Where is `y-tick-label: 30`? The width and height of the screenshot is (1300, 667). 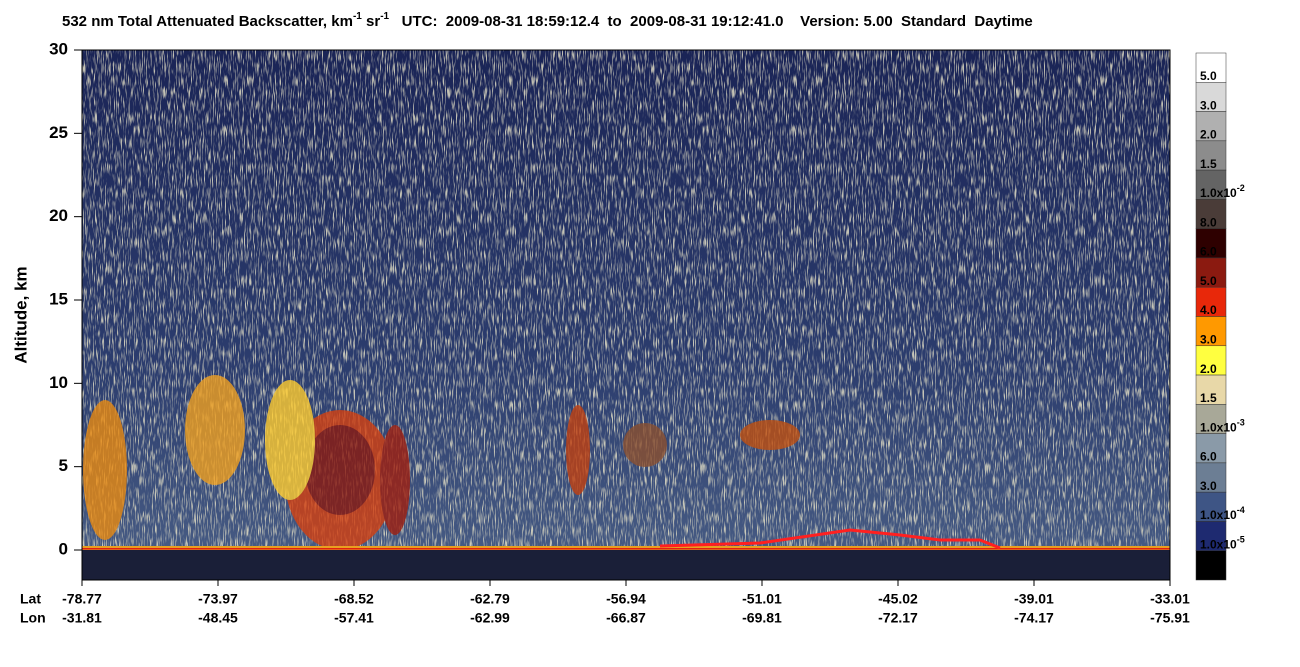 y-tick-label: 30 is located at coordinates (58, 48).